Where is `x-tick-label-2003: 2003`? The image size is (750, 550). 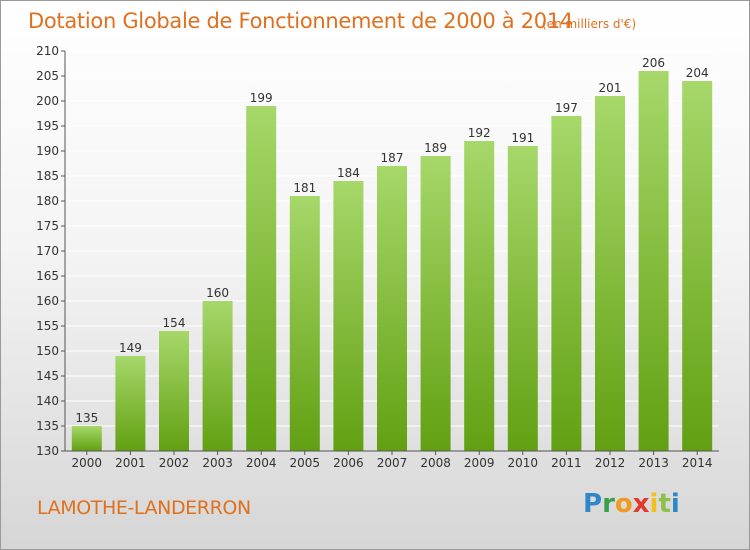 x-tick-label-2003: 2003 is located at coordinates (217, 463).